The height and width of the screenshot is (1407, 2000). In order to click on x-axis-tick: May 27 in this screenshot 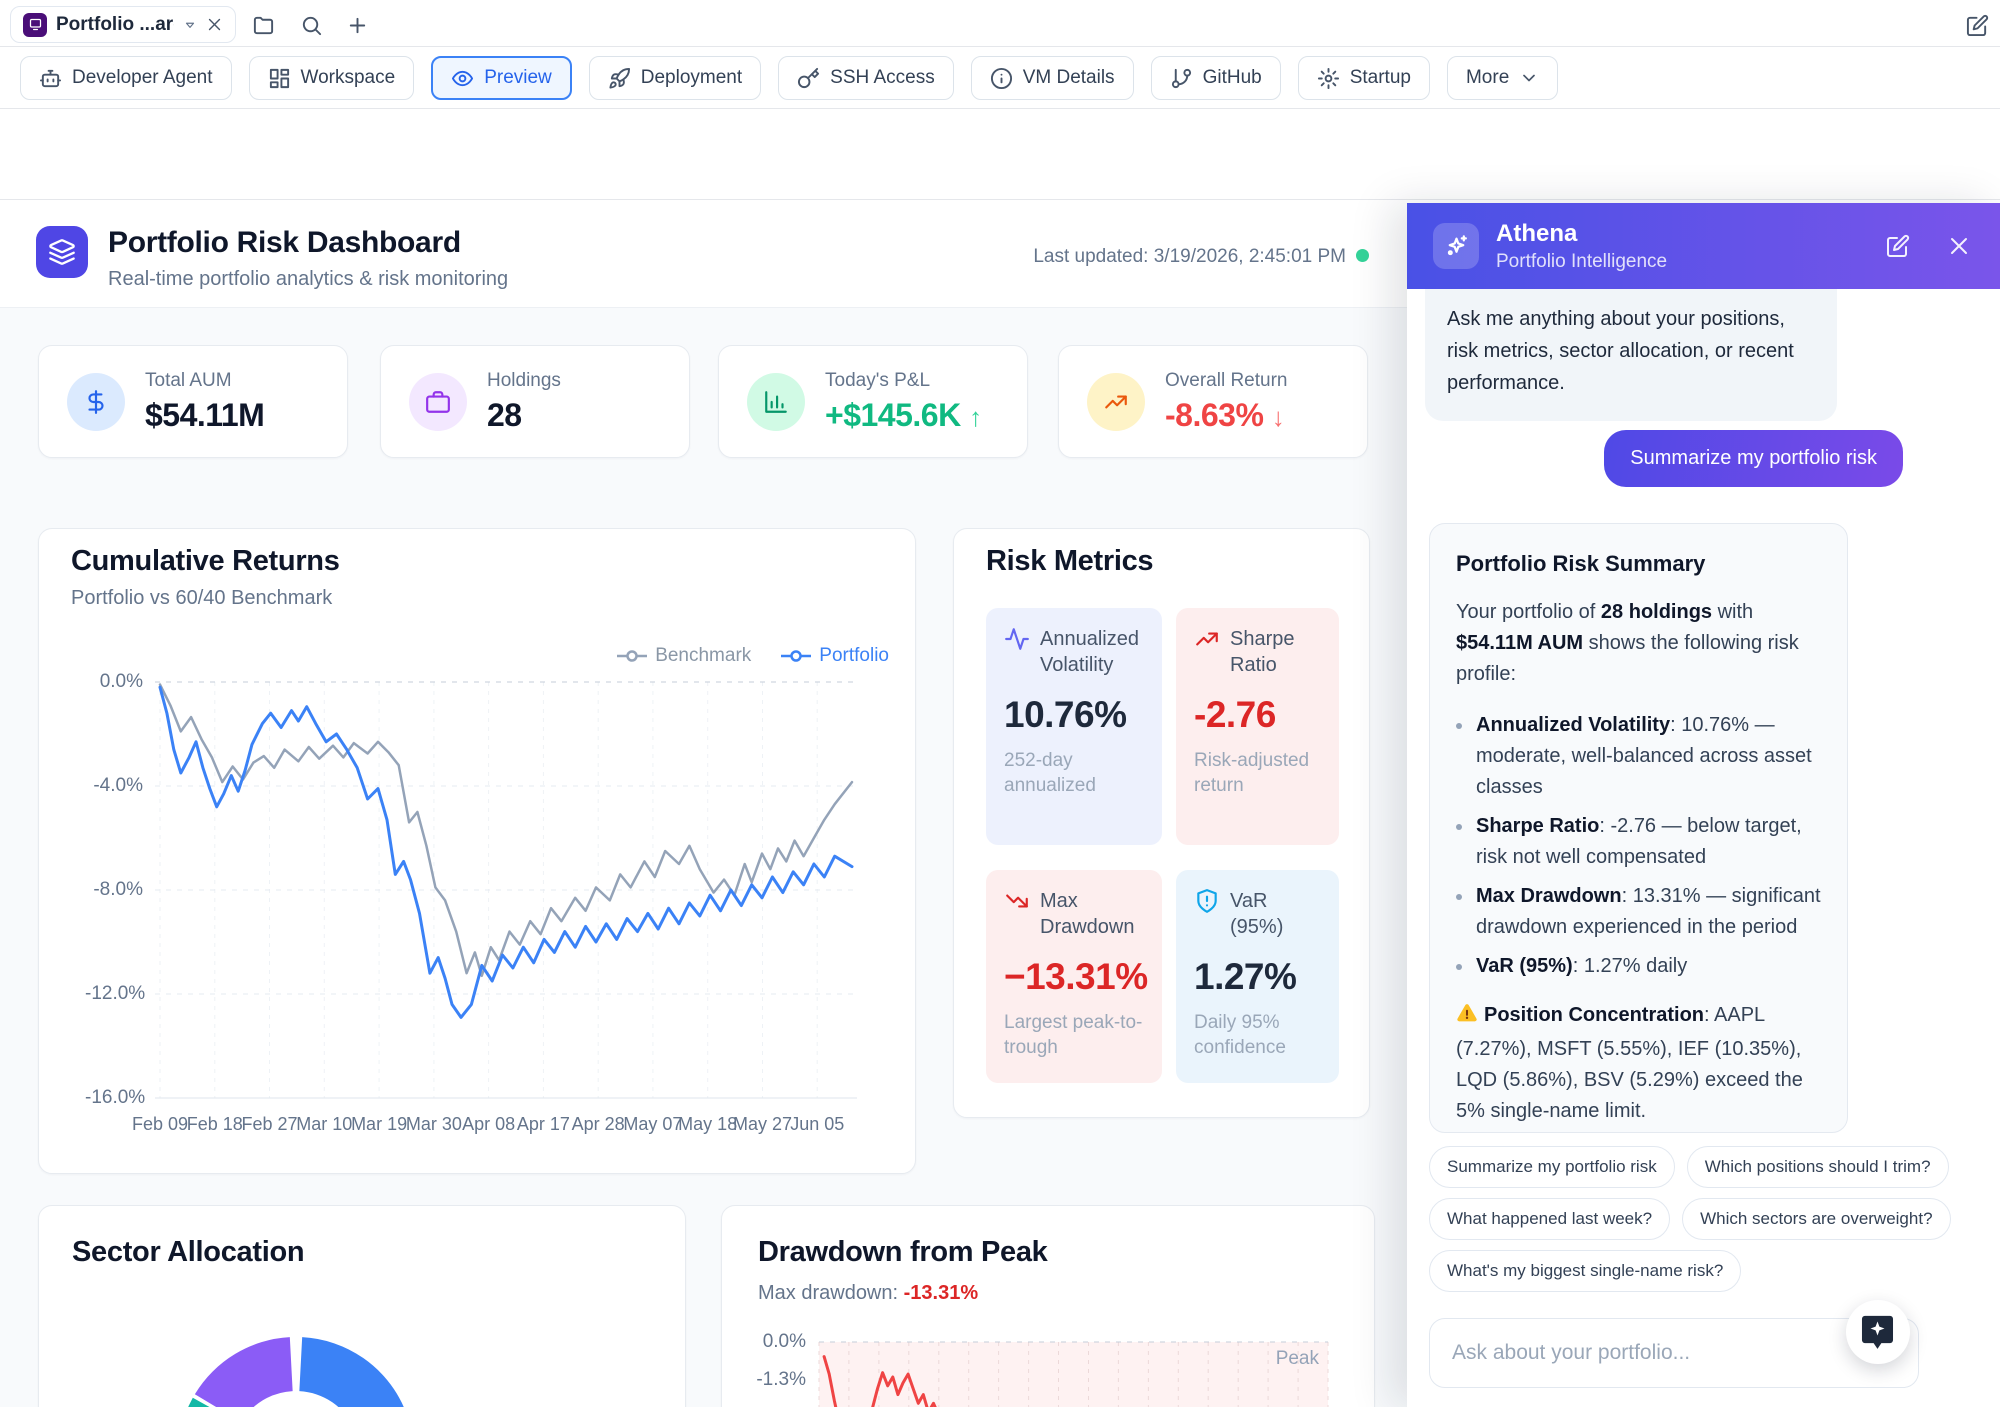, I will do `click(762, 1124)`.